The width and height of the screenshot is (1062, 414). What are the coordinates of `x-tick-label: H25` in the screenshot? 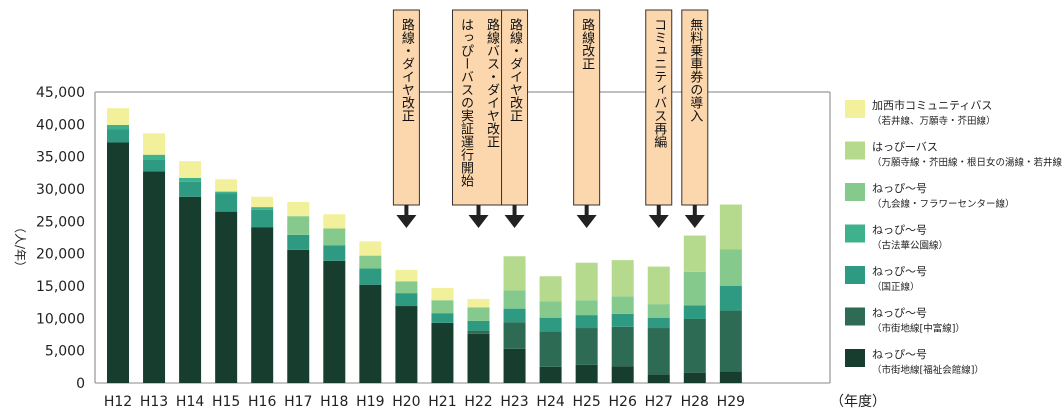 It's located at (586, 402).